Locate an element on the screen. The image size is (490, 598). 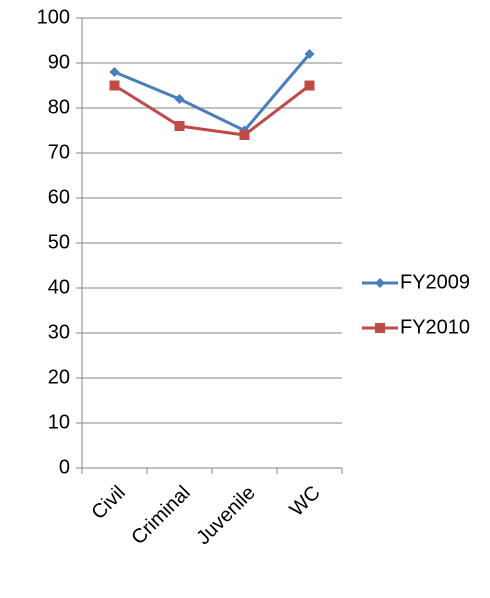
legend-label: FY2009 is located at coordinates (435, 282).